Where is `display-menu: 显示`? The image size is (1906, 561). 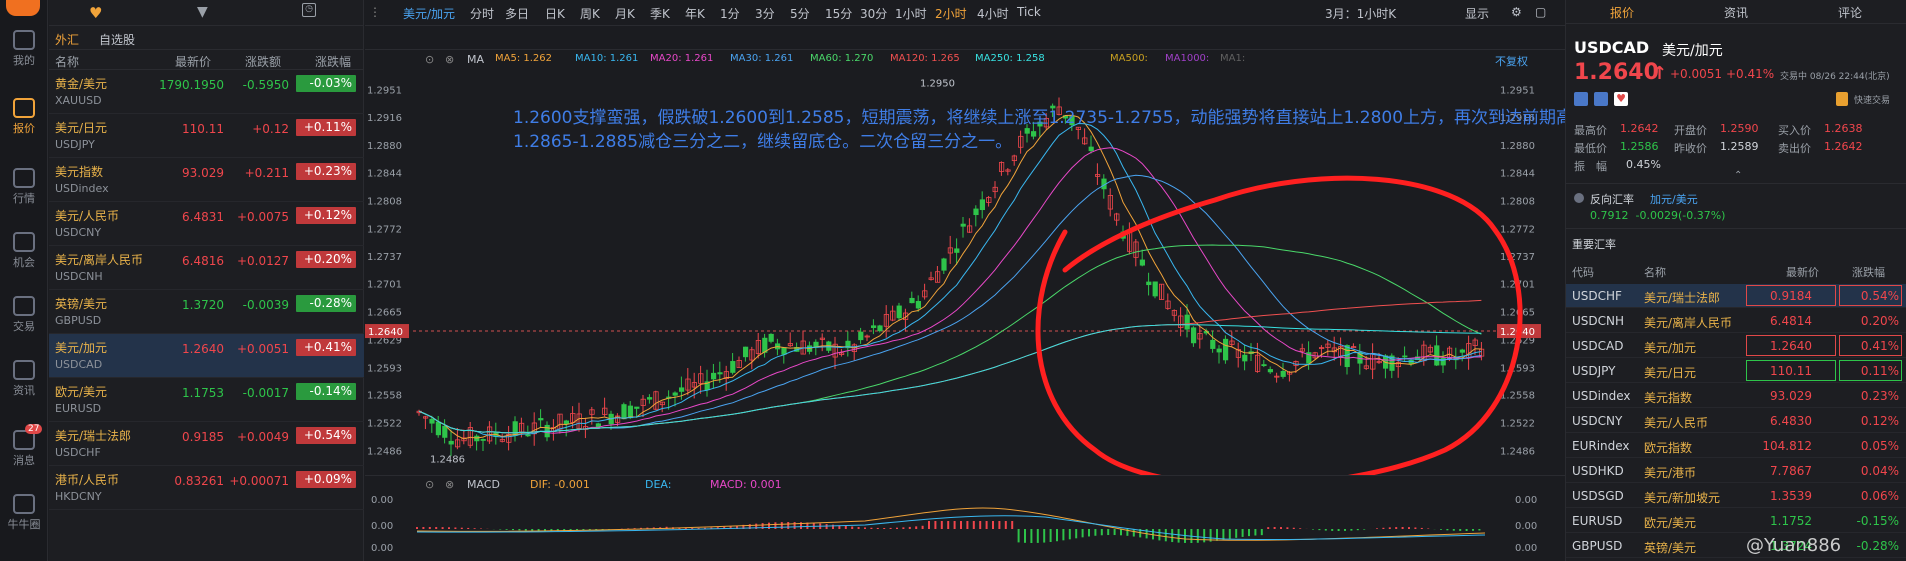 display-menu: 显示 is located at coordinates (1477, 14).